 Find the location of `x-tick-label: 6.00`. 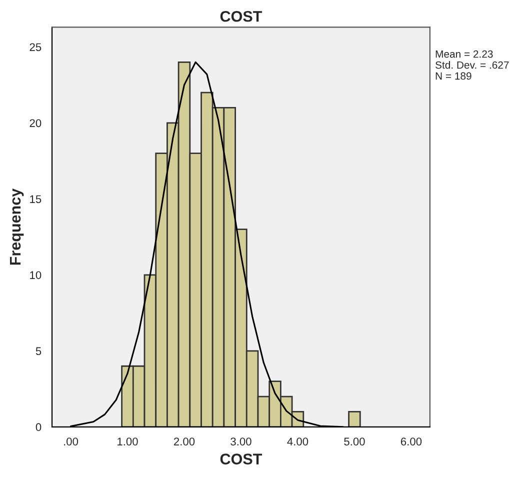

x-tick-label: 6.00 is located at coordinates (411, 442).